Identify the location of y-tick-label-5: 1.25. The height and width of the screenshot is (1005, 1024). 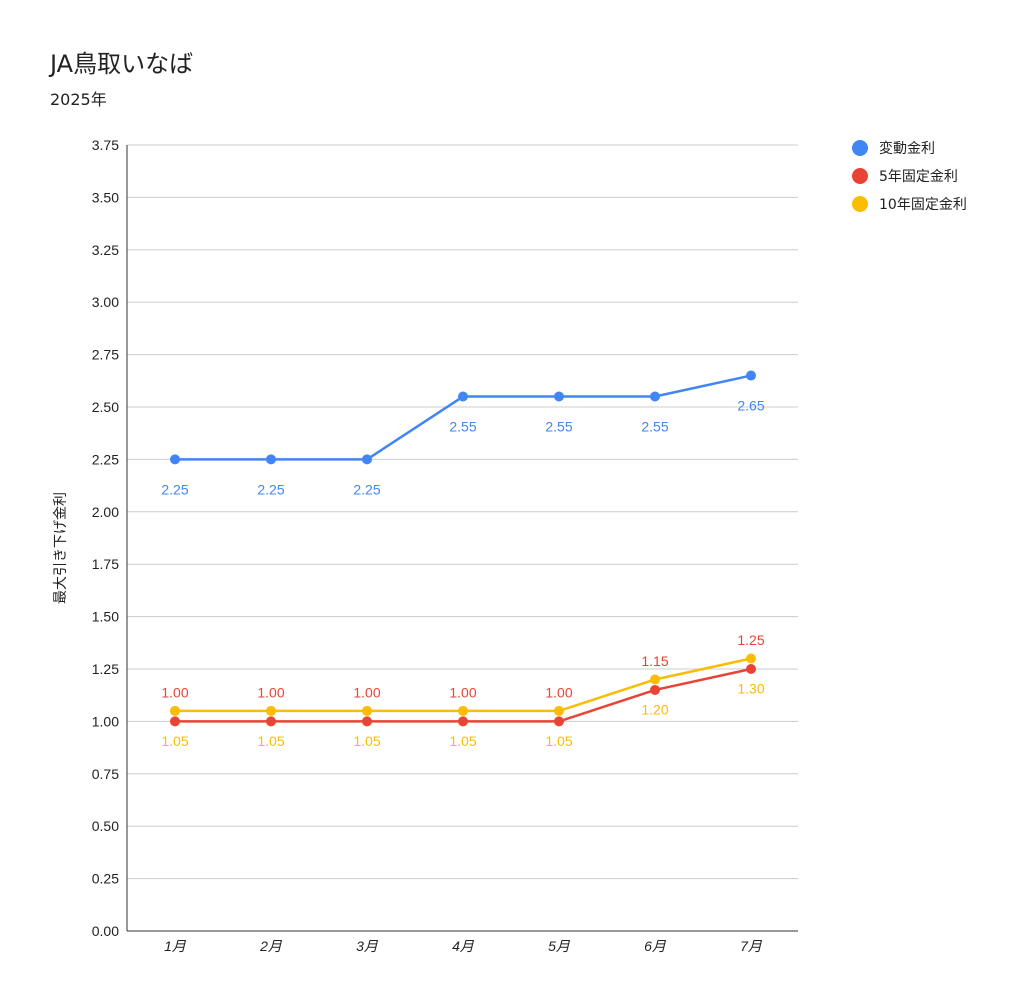
(105, 669).